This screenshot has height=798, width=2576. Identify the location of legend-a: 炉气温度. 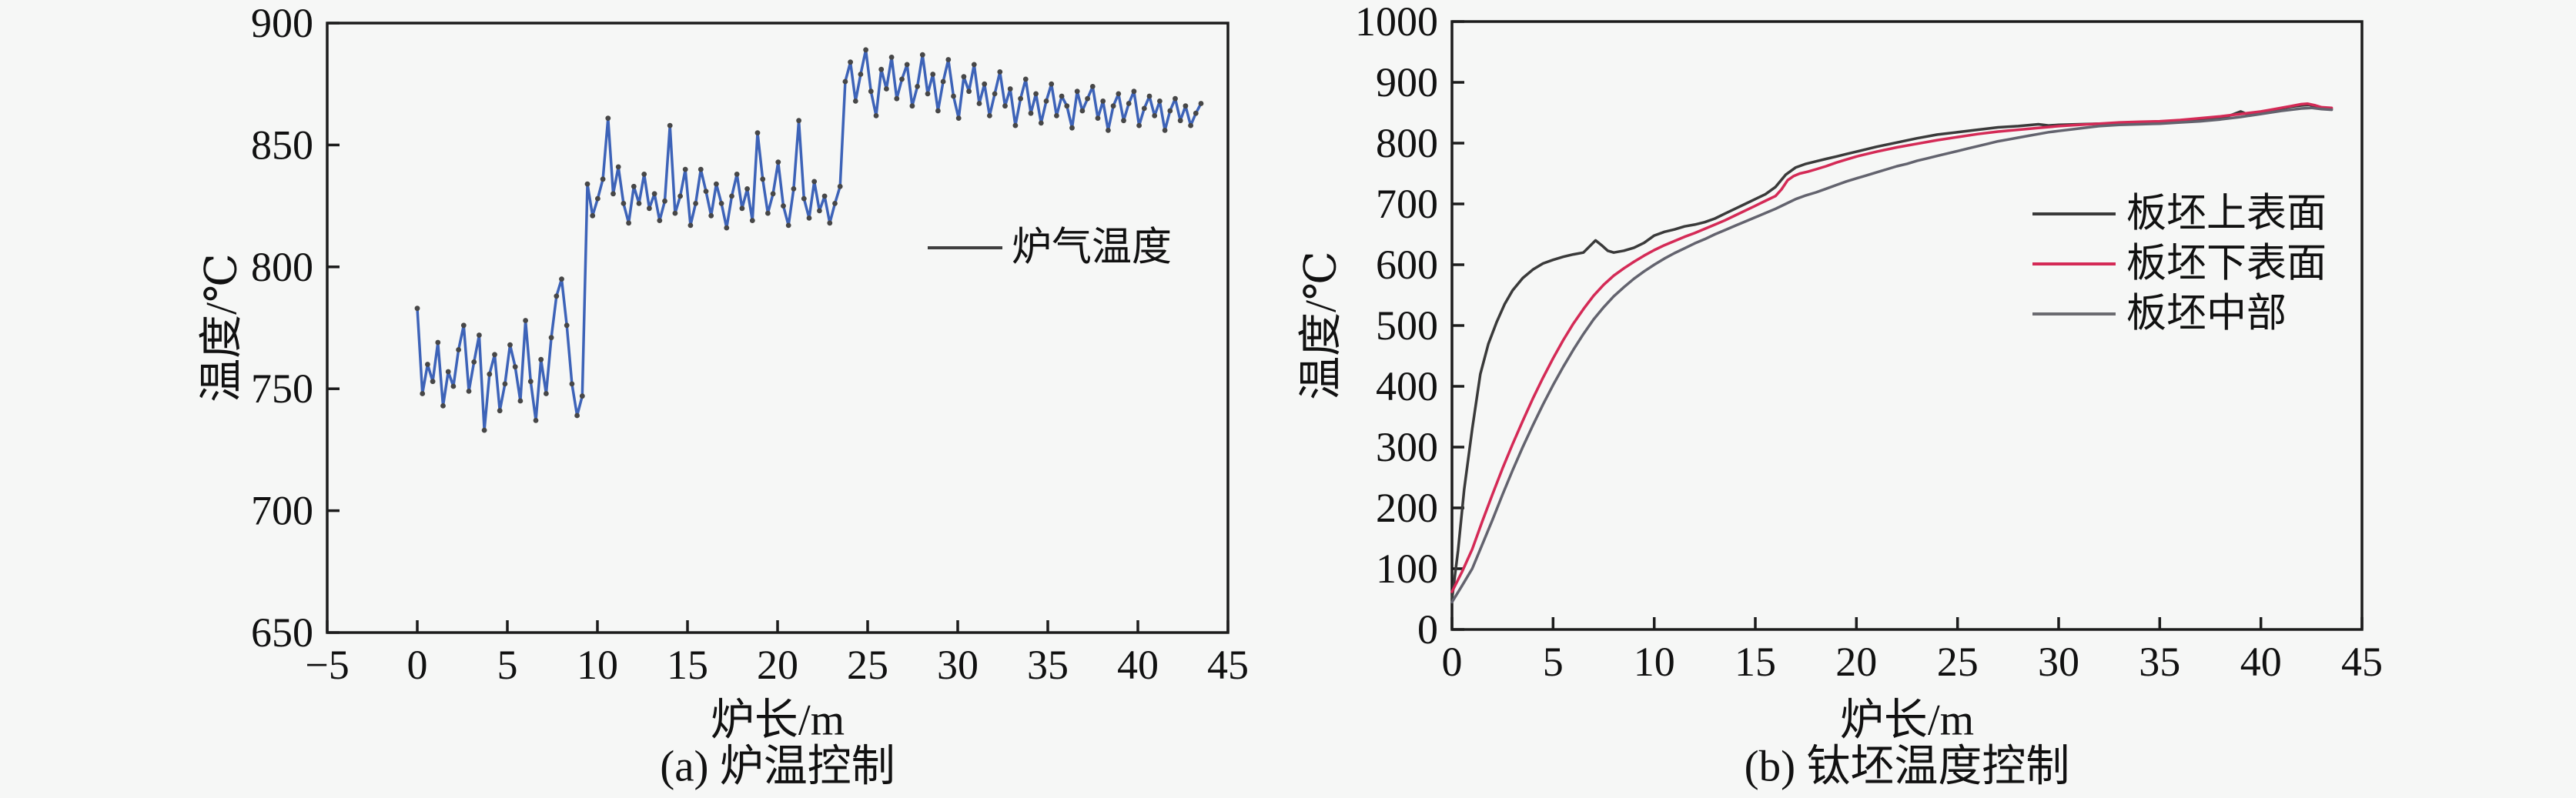
(1050, 248).